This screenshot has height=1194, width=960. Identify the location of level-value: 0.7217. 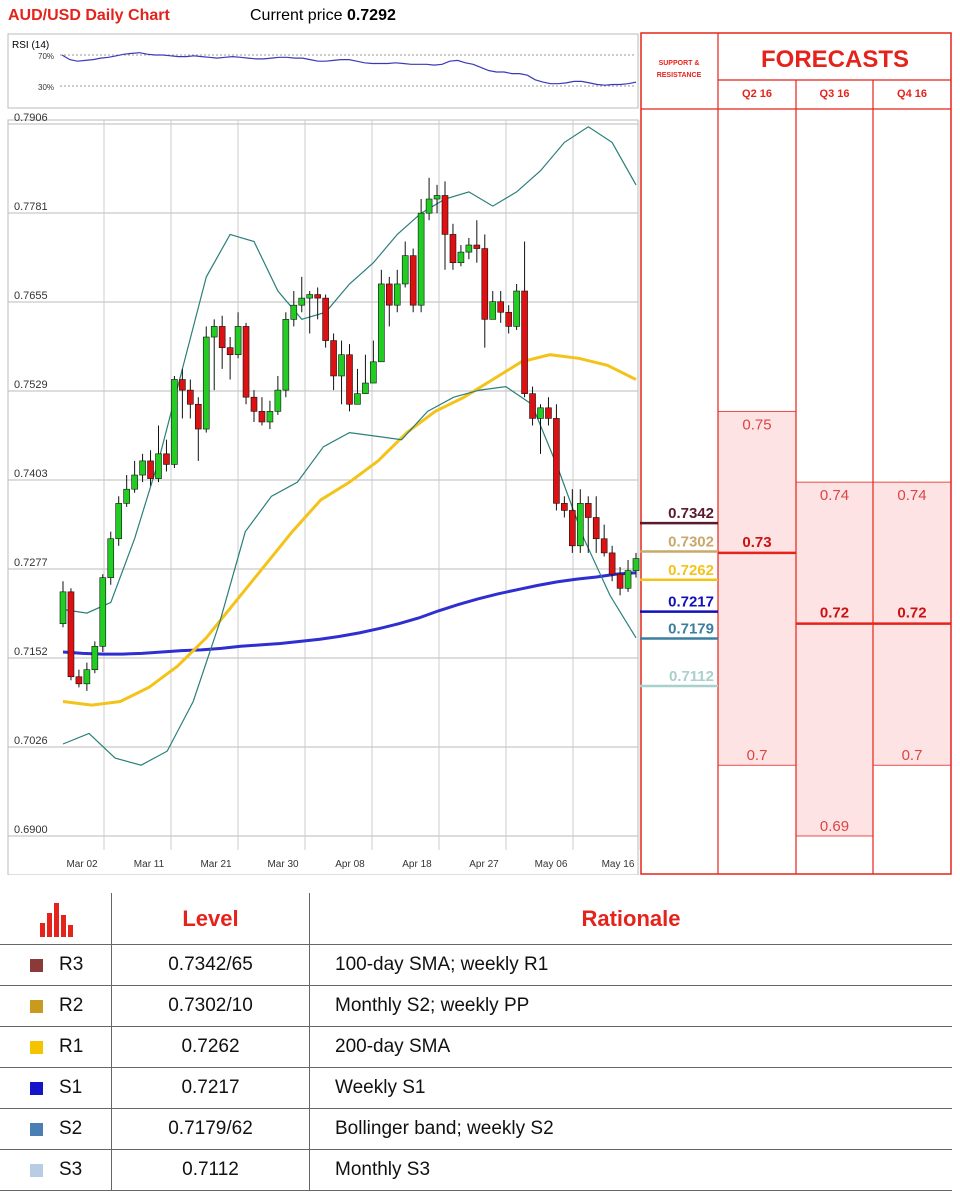
(211, 1088).